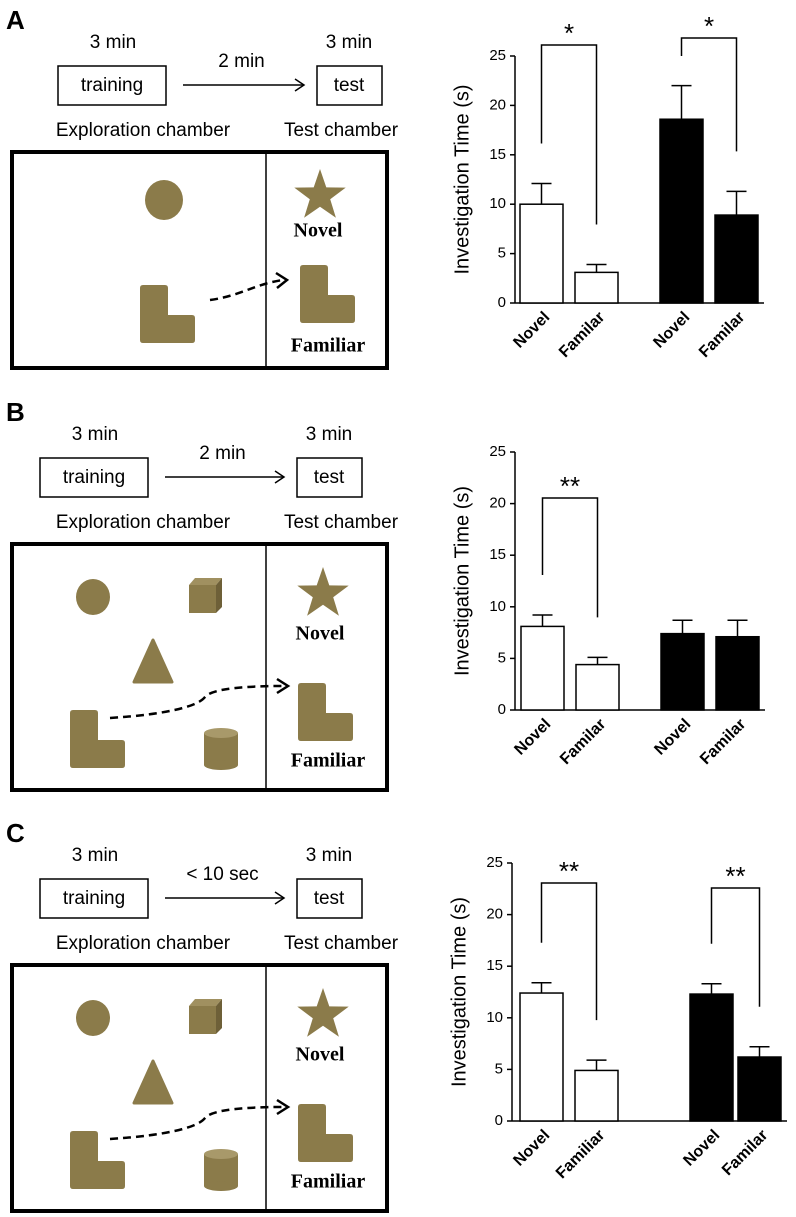  Describe the element at coordinates (569, 33) in the screenshot. I see `significance-label: *` at that location.